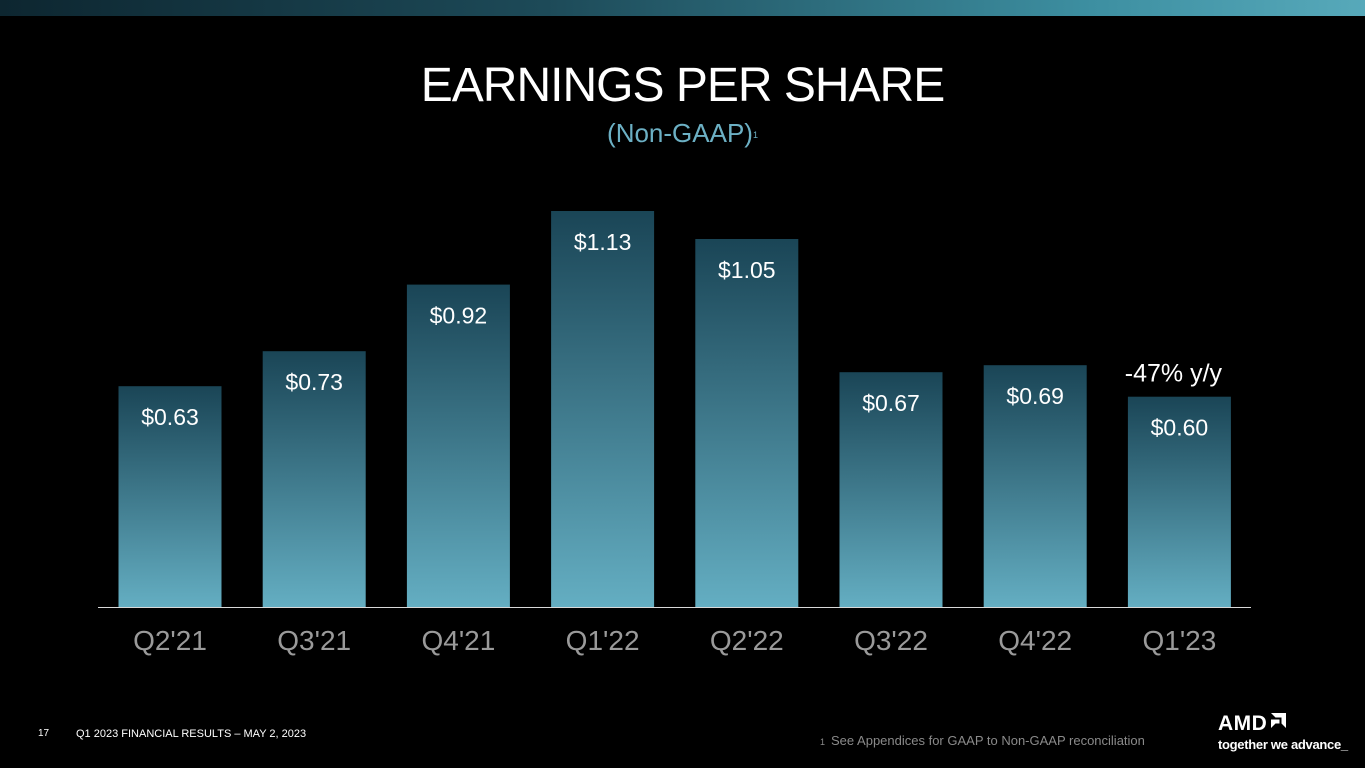 This screenshot has width=1365, height=768. What do you see at coordinates (1179, 501) in the screenshot?
I see `bar-Q1'23` at bounding box center [1179, 501].